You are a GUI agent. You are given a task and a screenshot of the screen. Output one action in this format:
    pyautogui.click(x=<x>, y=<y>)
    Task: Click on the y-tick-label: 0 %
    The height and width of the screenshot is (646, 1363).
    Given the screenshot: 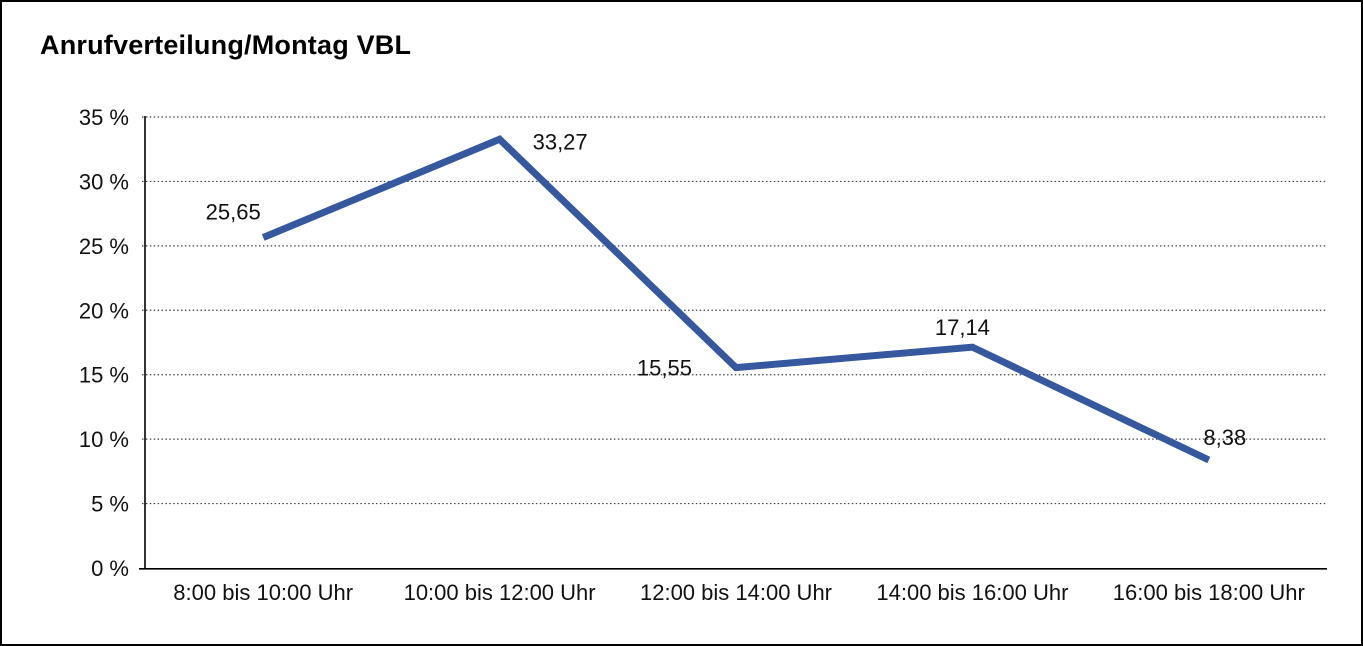 What is the action you would take?
    pyautogui.click(x=110, y=568)
    